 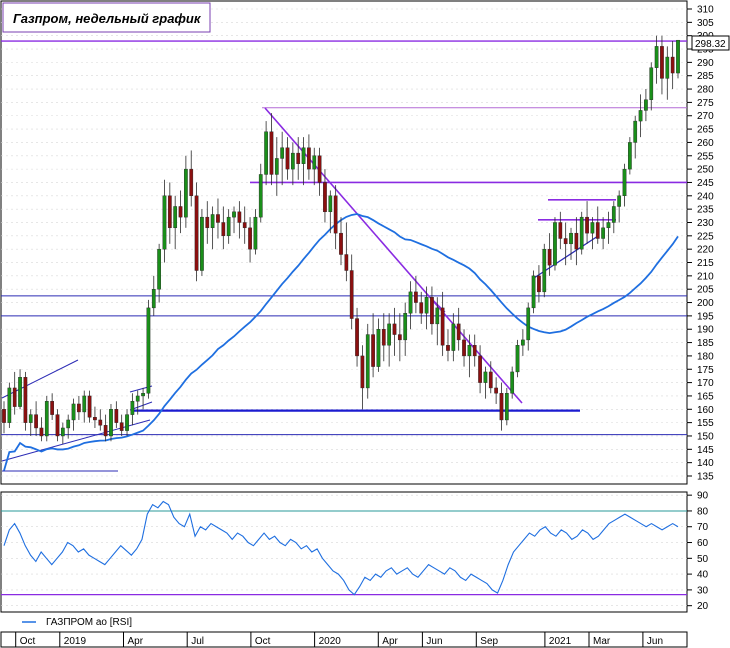 What do you see at coordinates (705, 356) in the screenshot?
I see `price-tick-label: 180` at bounding box center [705, 356].